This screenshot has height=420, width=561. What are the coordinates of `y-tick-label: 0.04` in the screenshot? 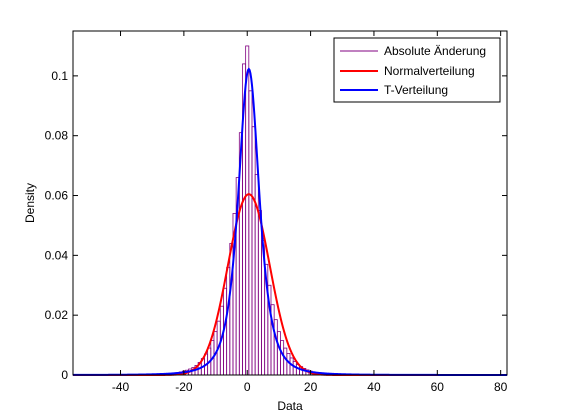 It's located at (57, 255).